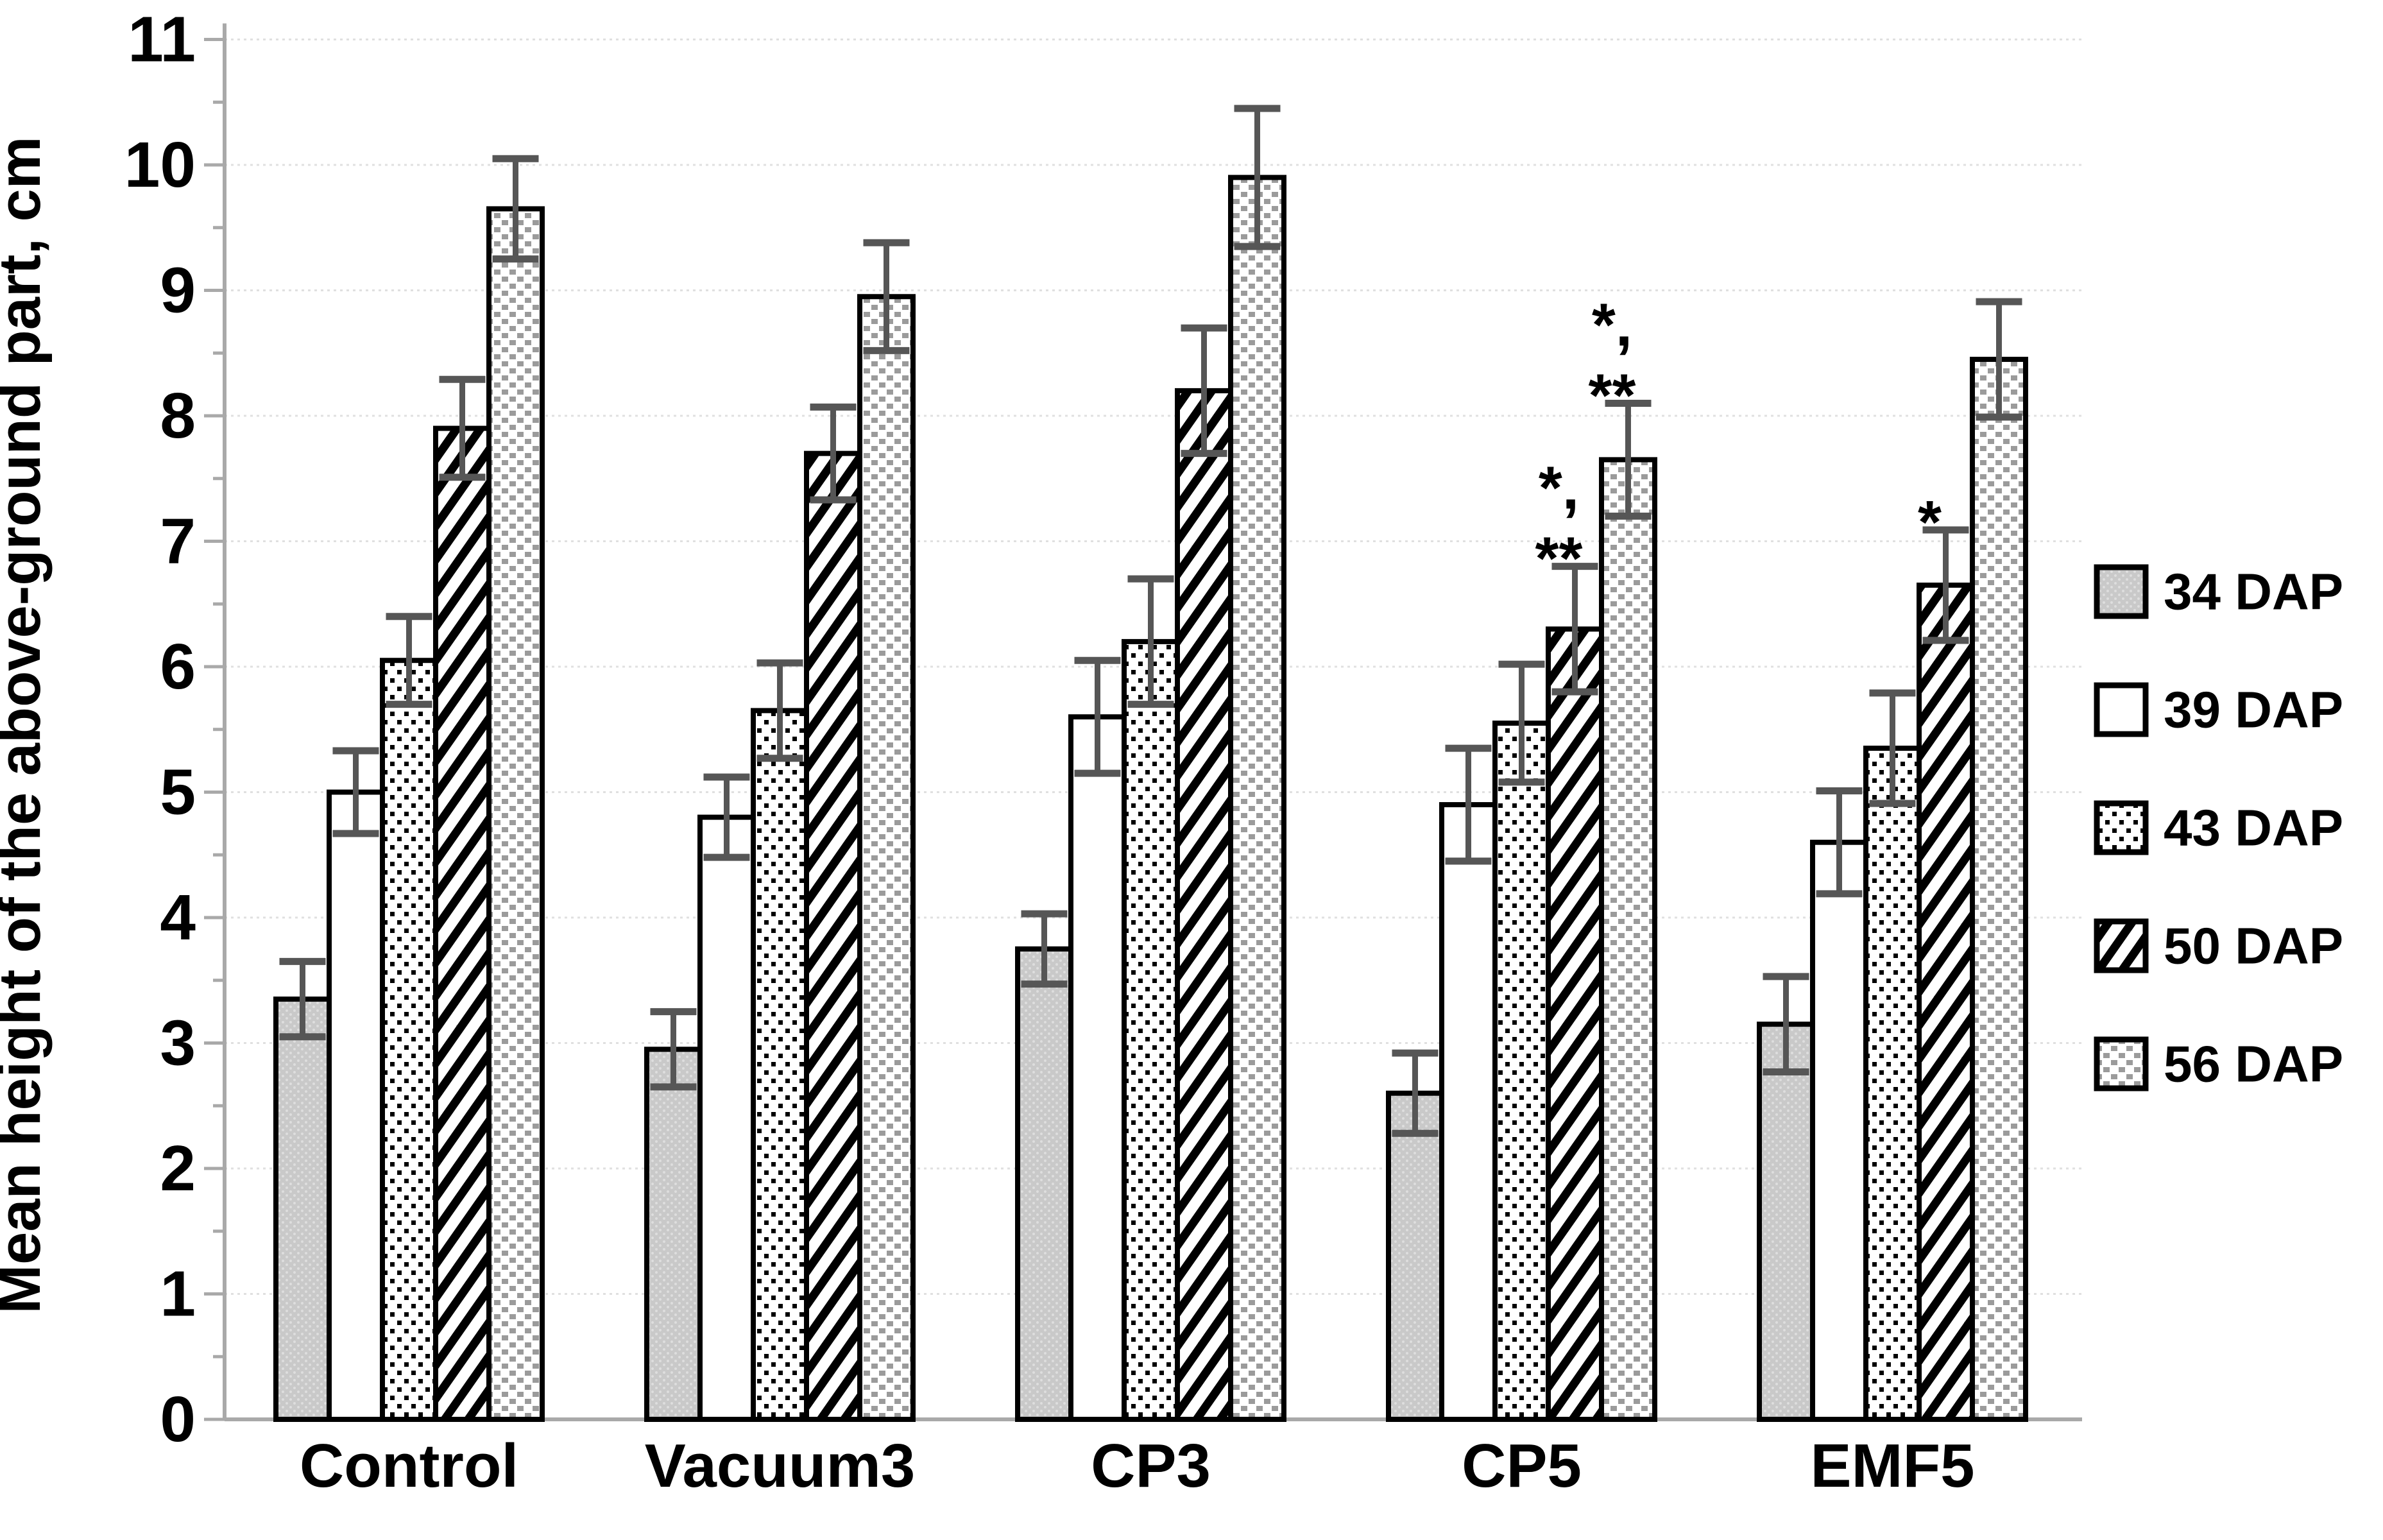  I want to click on bar-39-dap-vacuum3, so click(726, 1118).